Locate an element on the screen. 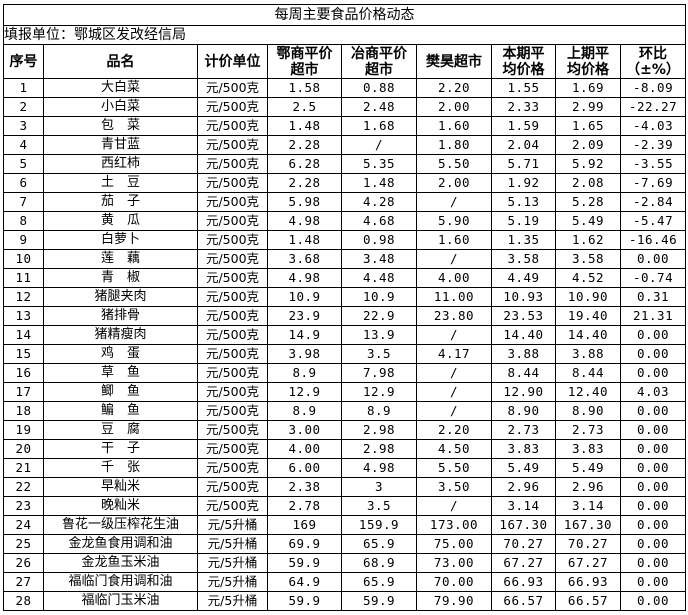  cell-previous-avg: 66.93 is located at coordinates (588, 582).